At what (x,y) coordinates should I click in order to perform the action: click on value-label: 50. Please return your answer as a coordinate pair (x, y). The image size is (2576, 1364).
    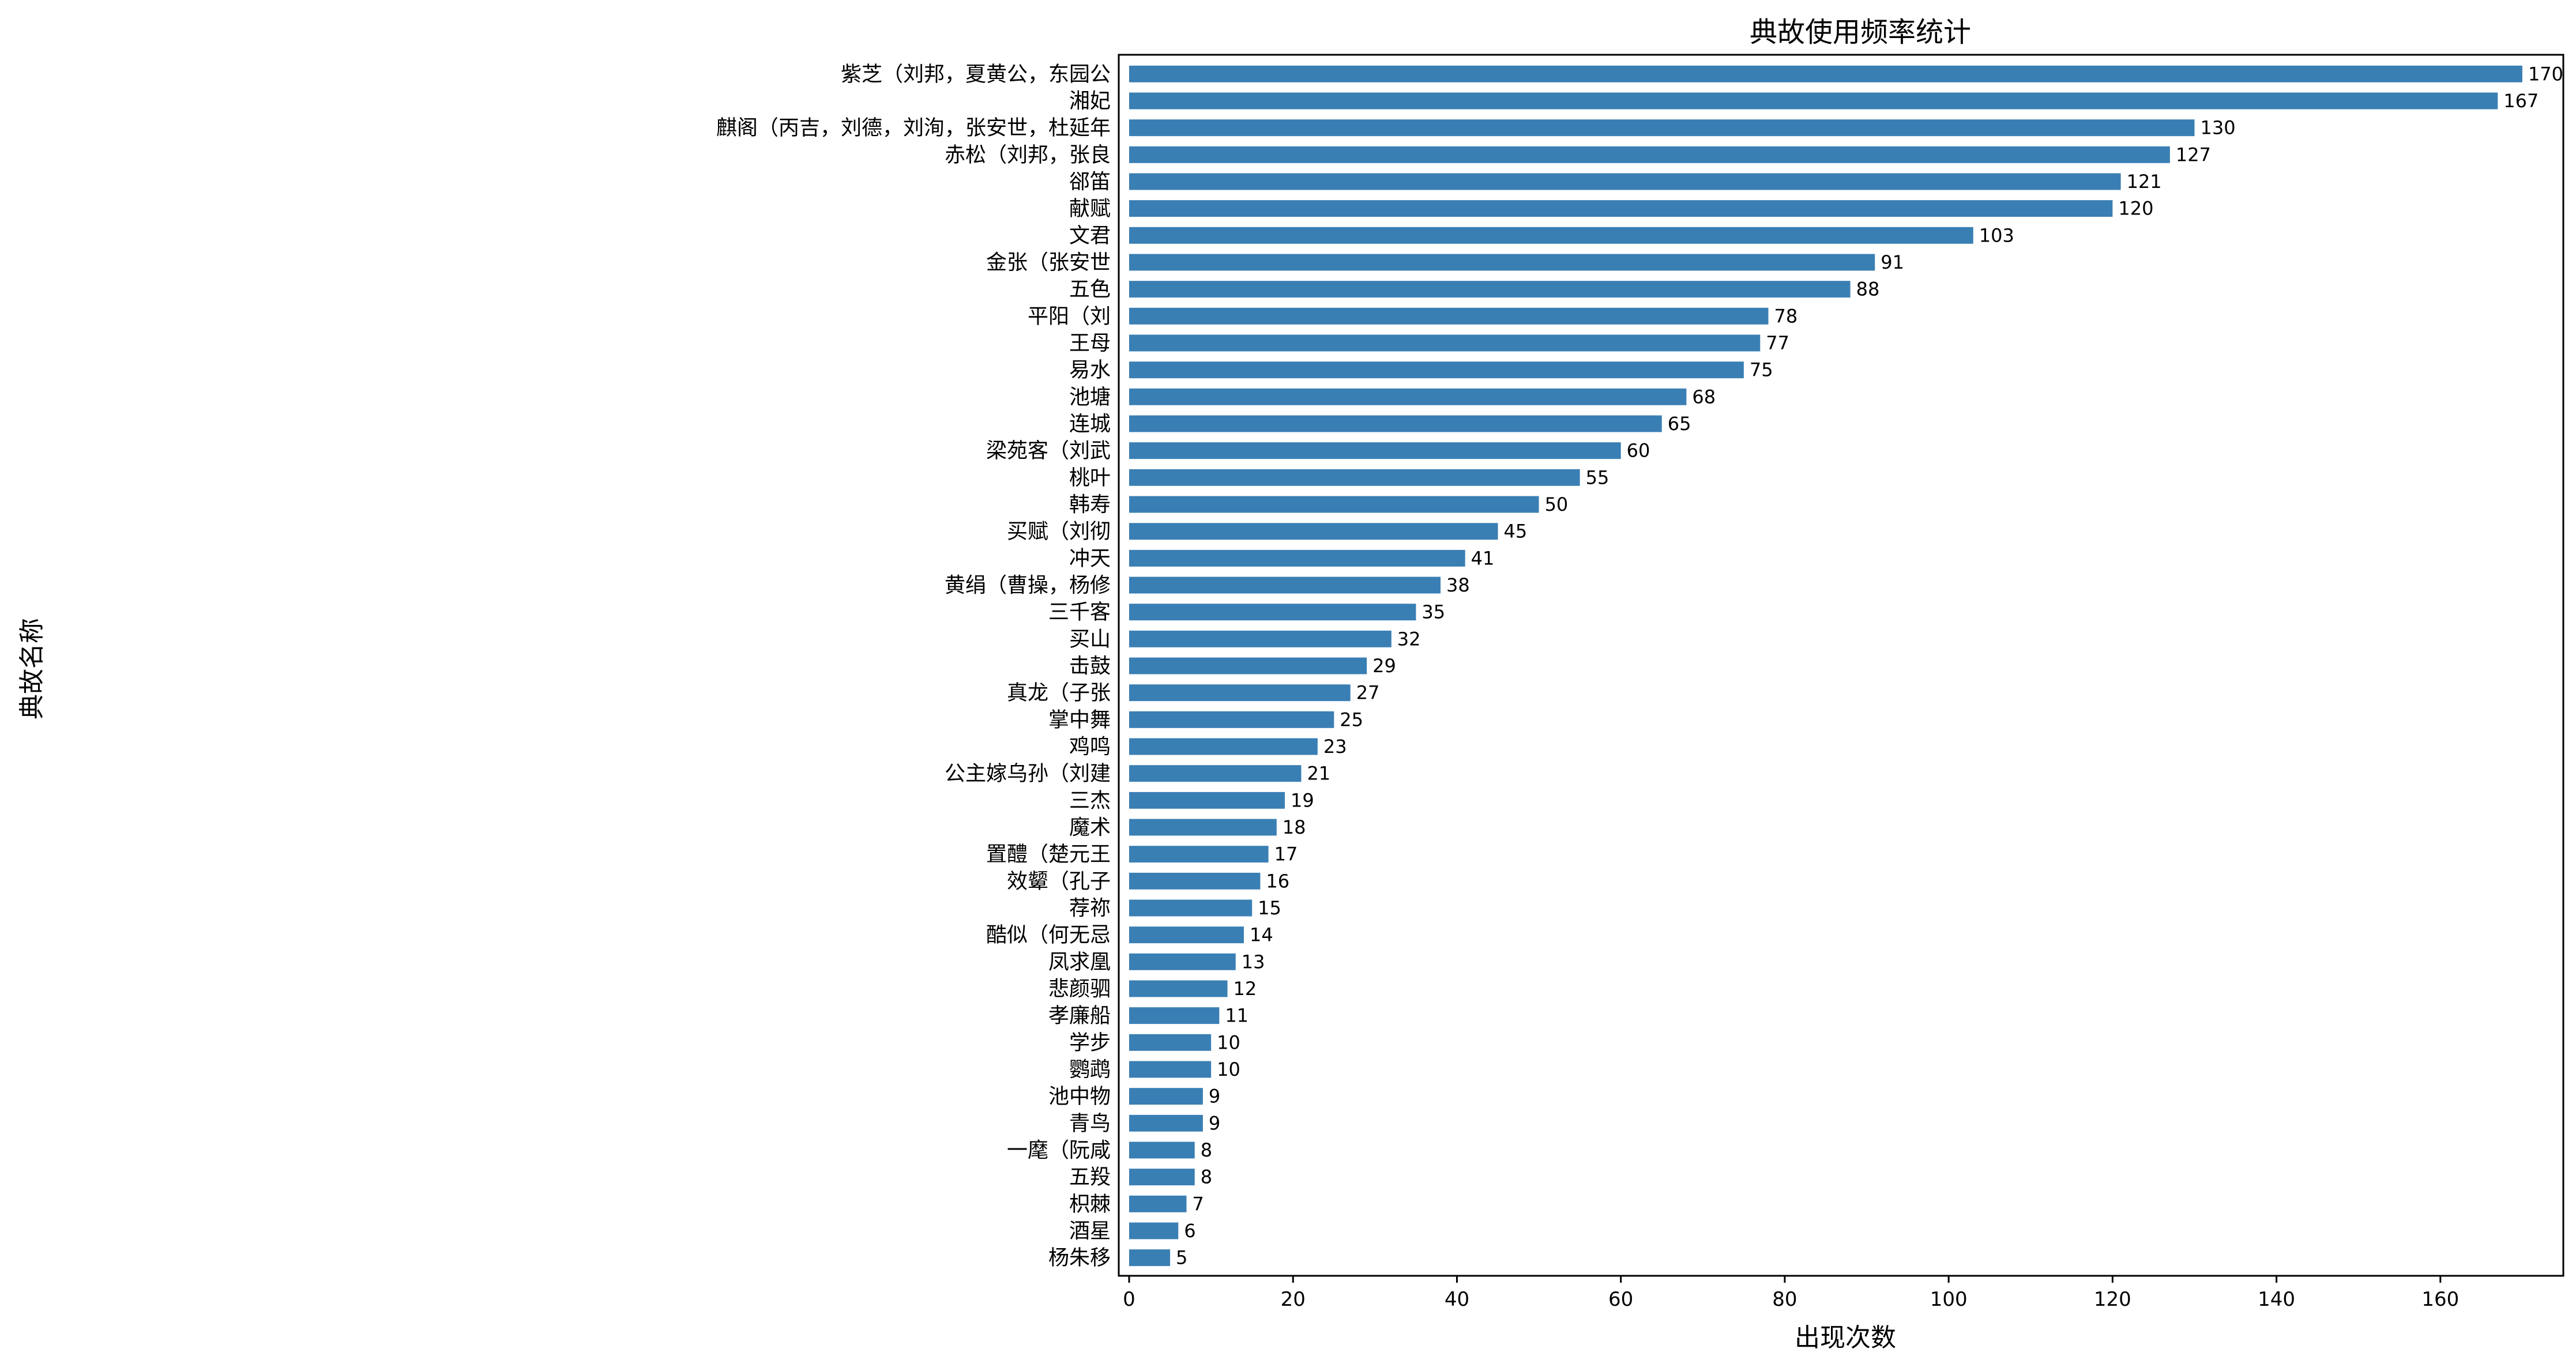
    Looking at the image, I should click on (1557, 504).